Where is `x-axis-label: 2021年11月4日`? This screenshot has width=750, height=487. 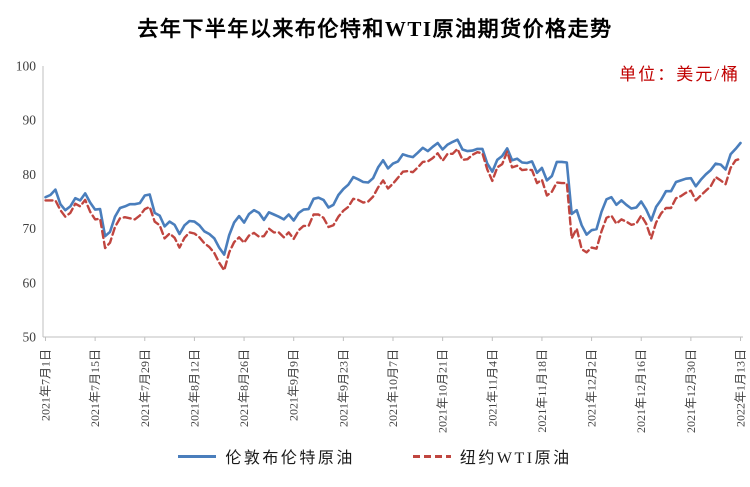
x-axis-label: 2021年11月4日 is located at coordinates (492, 388).